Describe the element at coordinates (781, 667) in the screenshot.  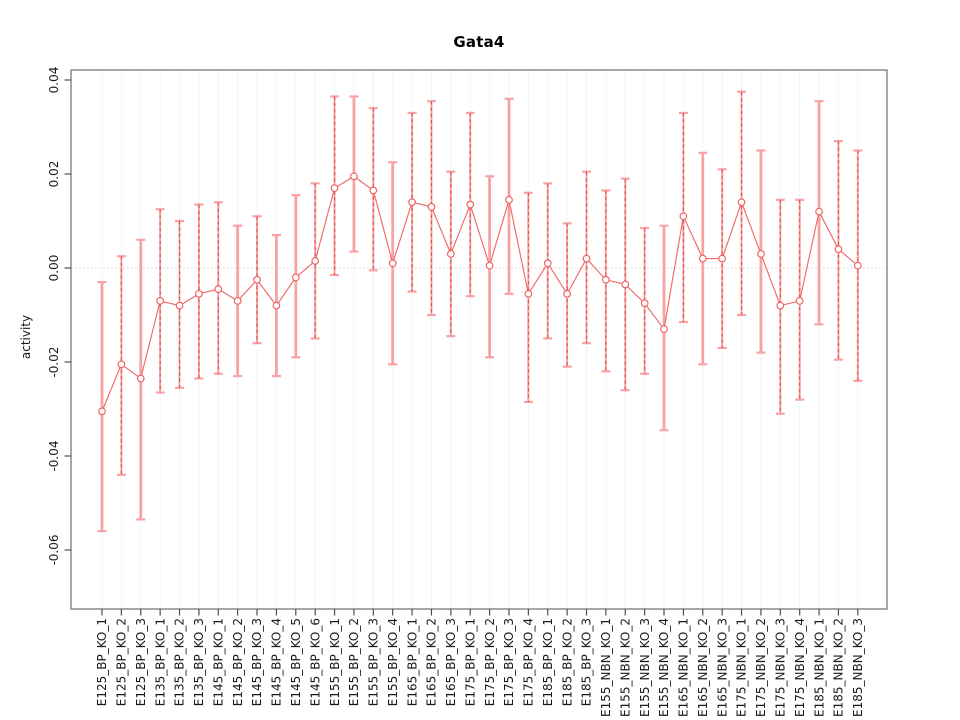
I see `x-tick-label: E175_NBN_KO_3` at that location.